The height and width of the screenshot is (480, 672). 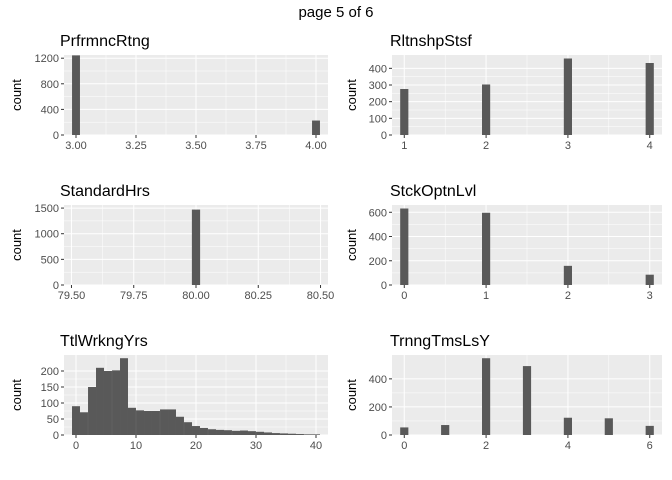 I want to click on x-tick-label: 79.50, so click(x=72, y=296).